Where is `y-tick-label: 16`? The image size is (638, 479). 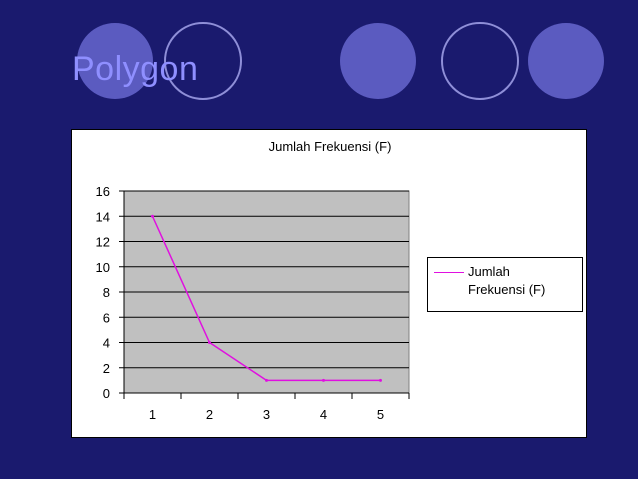 y-tick-label: 16 is located at coordinates (103, 191).